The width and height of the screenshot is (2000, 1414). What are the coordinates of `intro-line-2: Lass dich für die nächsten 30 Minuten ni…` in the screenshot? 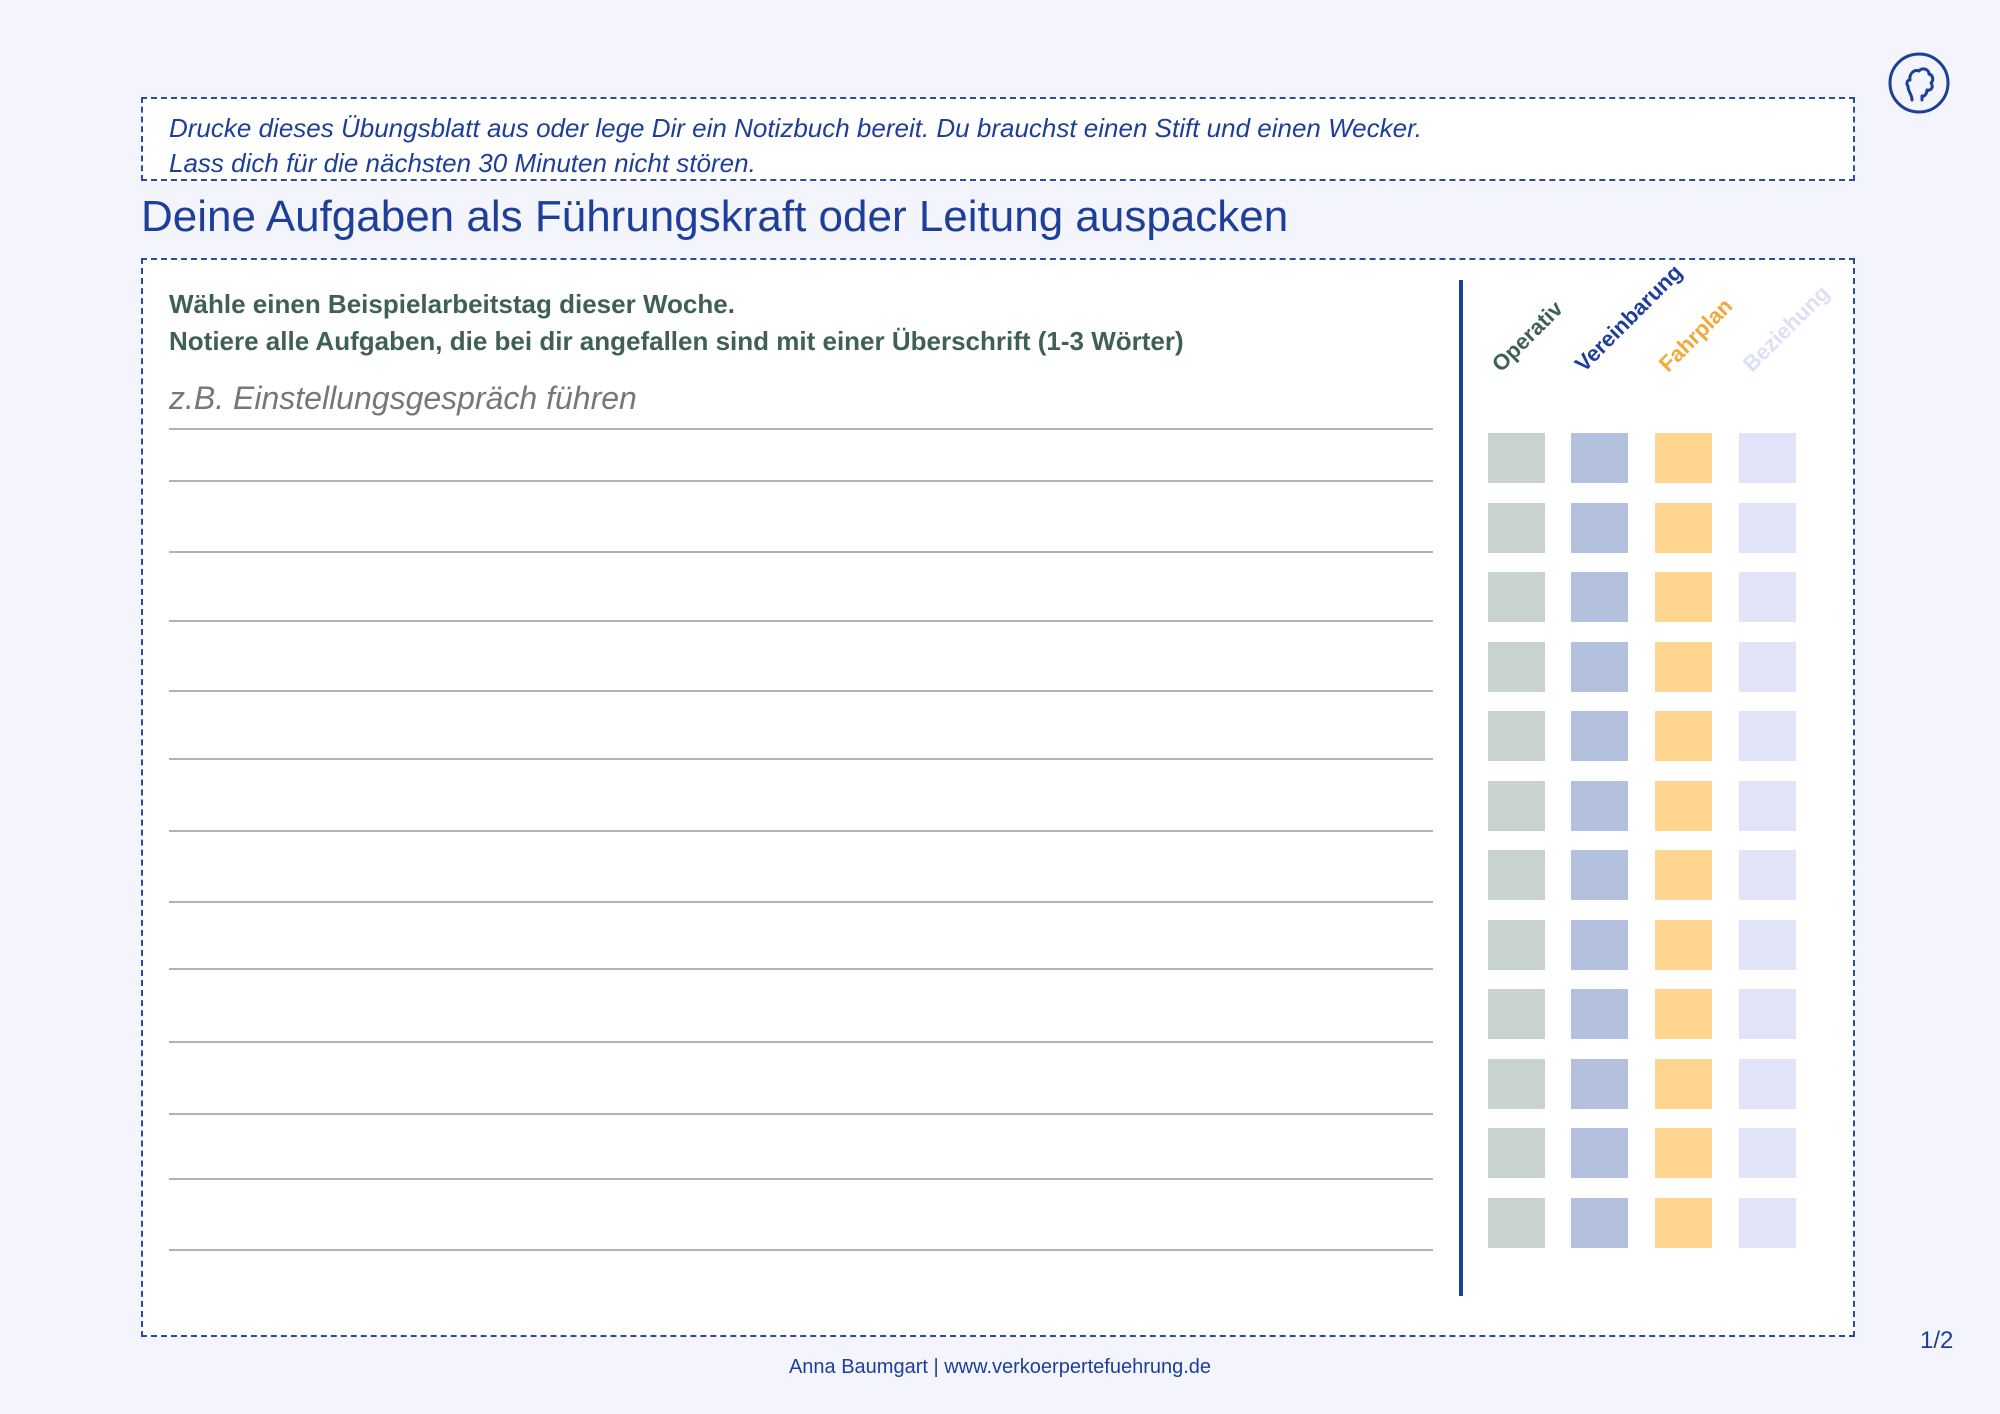 It's located at (462, 163).